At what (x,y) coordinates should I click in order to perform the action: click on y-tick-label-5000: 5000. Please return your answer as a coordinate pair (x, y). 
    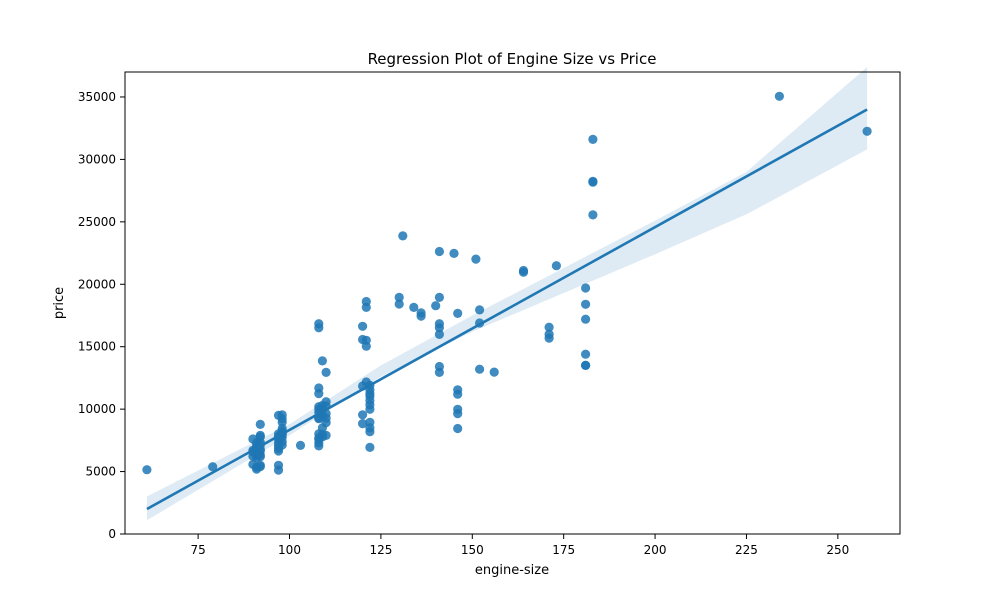
    Looking at the image, I should click on (100, 472).